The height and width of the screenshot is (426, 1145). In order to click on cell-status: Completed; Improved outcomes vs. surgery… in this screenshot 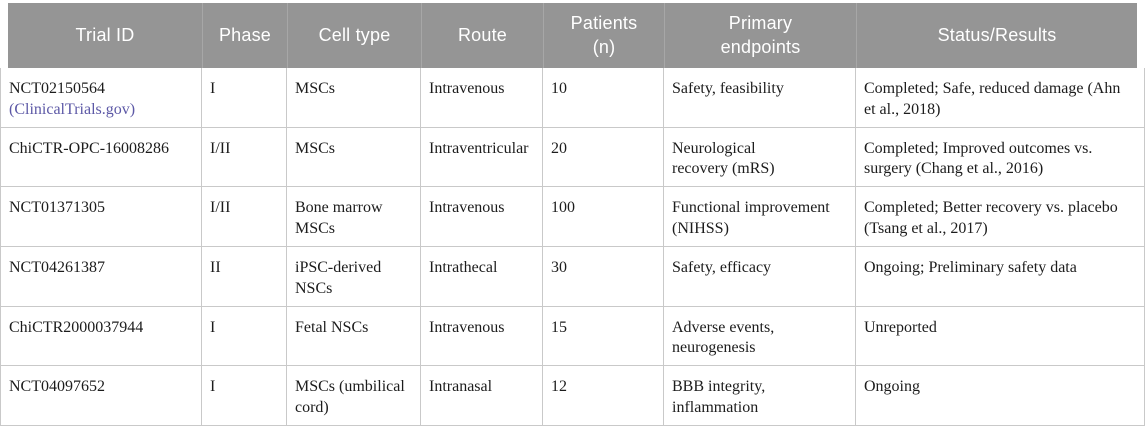, I will do `click(1000, 157)`.